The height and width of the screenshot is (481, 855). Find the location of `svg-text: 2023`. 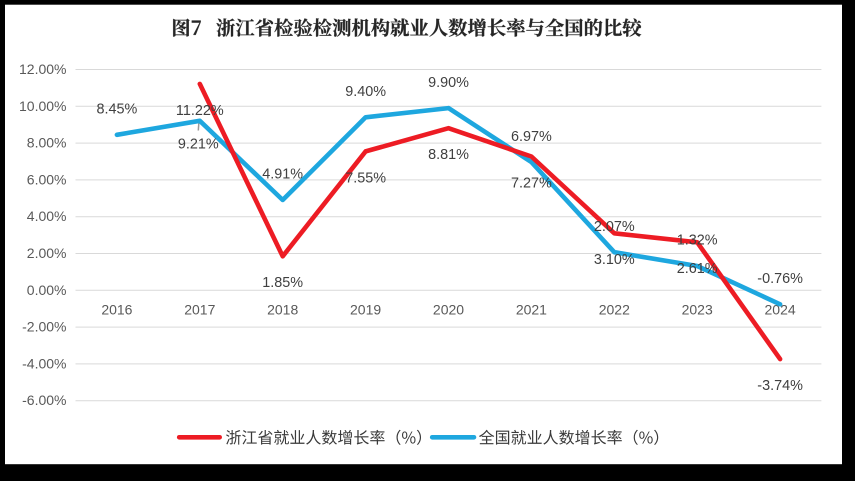

svg-text: 2023 is located at coordinates (697, 309).